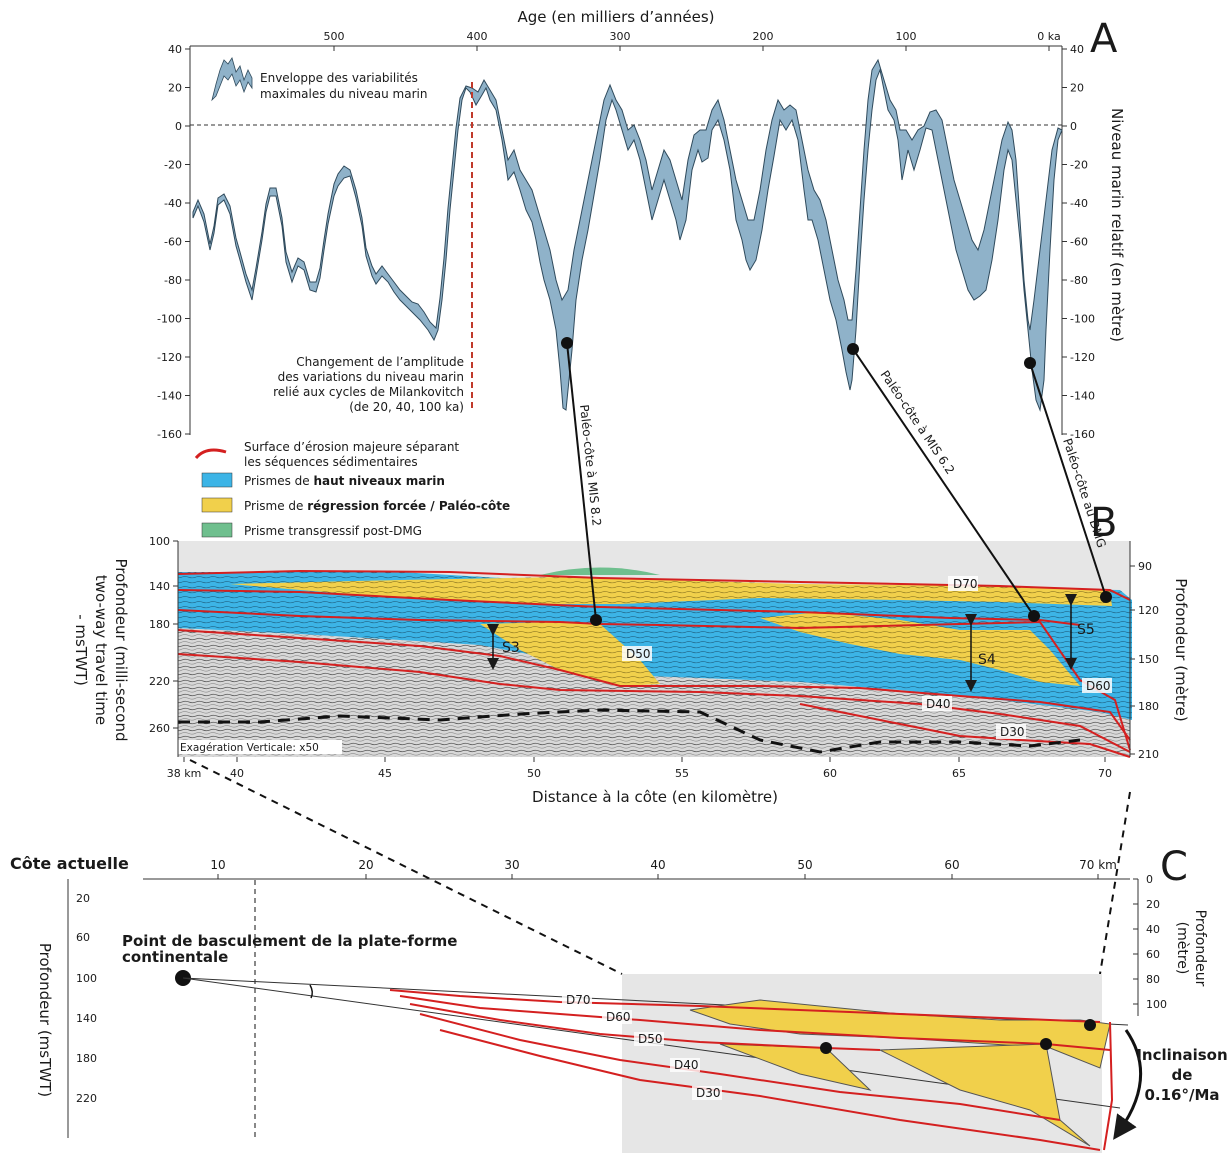  I want to click on c-d30-bg, so click(707, 1093).